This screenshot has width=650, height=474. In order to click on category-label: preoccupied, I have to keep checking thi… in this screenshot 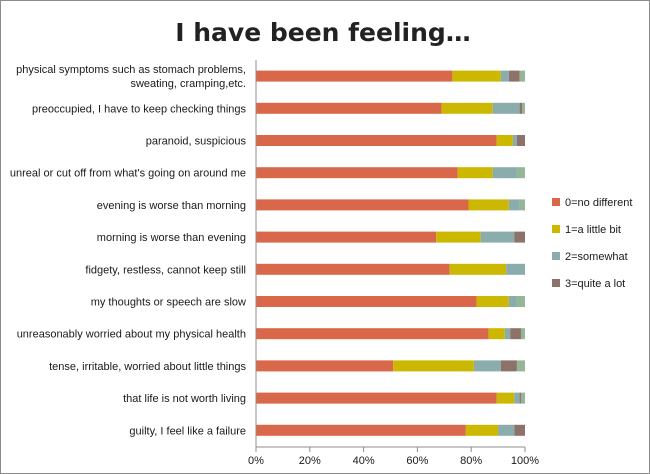, I will do `click(139, 109)`.